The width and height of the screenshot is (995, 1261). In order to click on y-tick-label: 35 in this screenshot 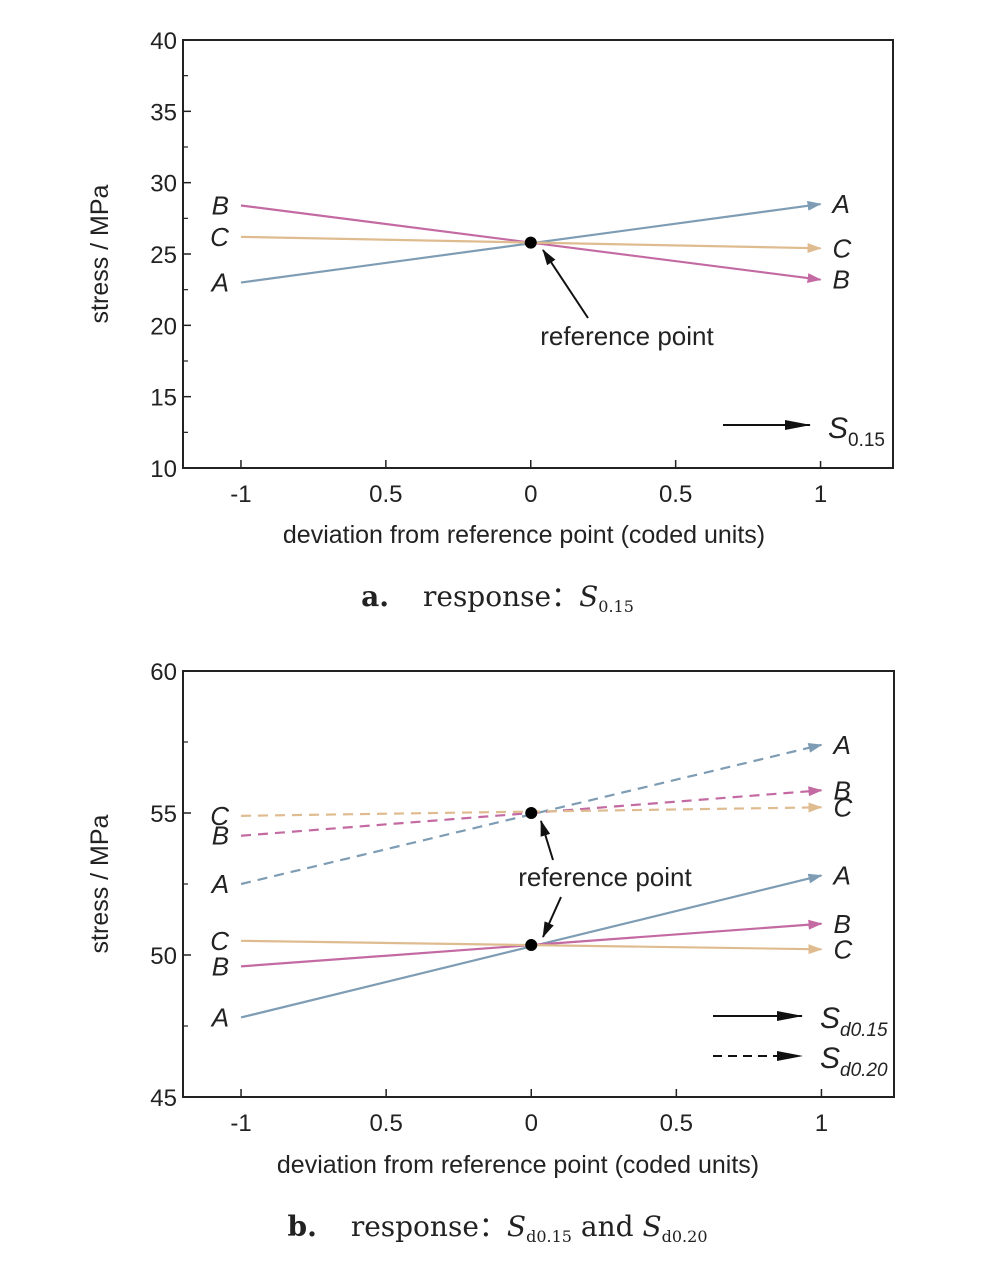, I will do `click(163, 112)`.